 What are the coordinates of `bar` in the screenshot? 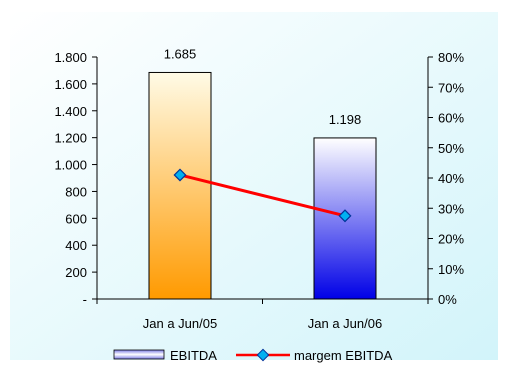 It's located at (180, 185).